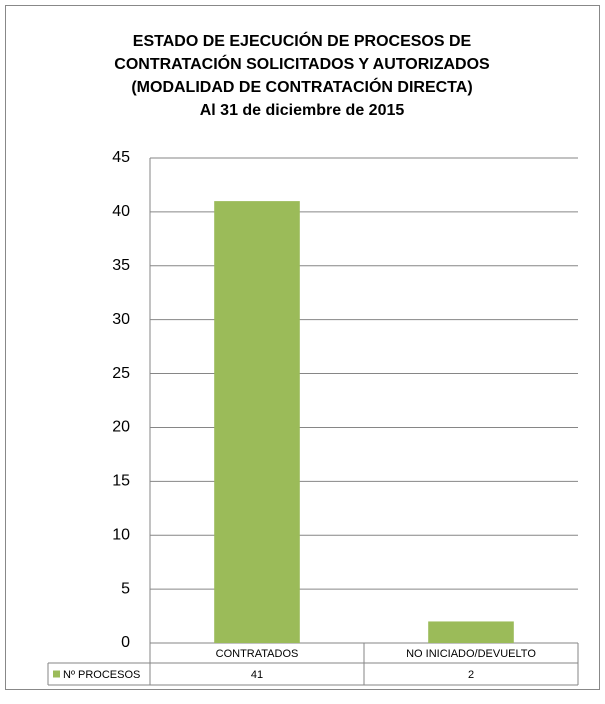 This screenshot has width=605, height=704. Describe the element at coordinates (121, 211) in the screenshot. I see `y-tick-label: 40` at that location.